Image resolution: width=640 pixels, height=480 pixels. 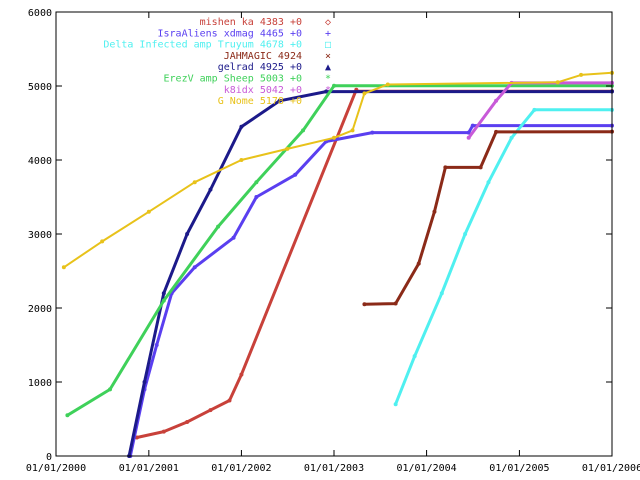 I want to click on x-tick-label: 01/01/2004, so click(x=426, y=468).